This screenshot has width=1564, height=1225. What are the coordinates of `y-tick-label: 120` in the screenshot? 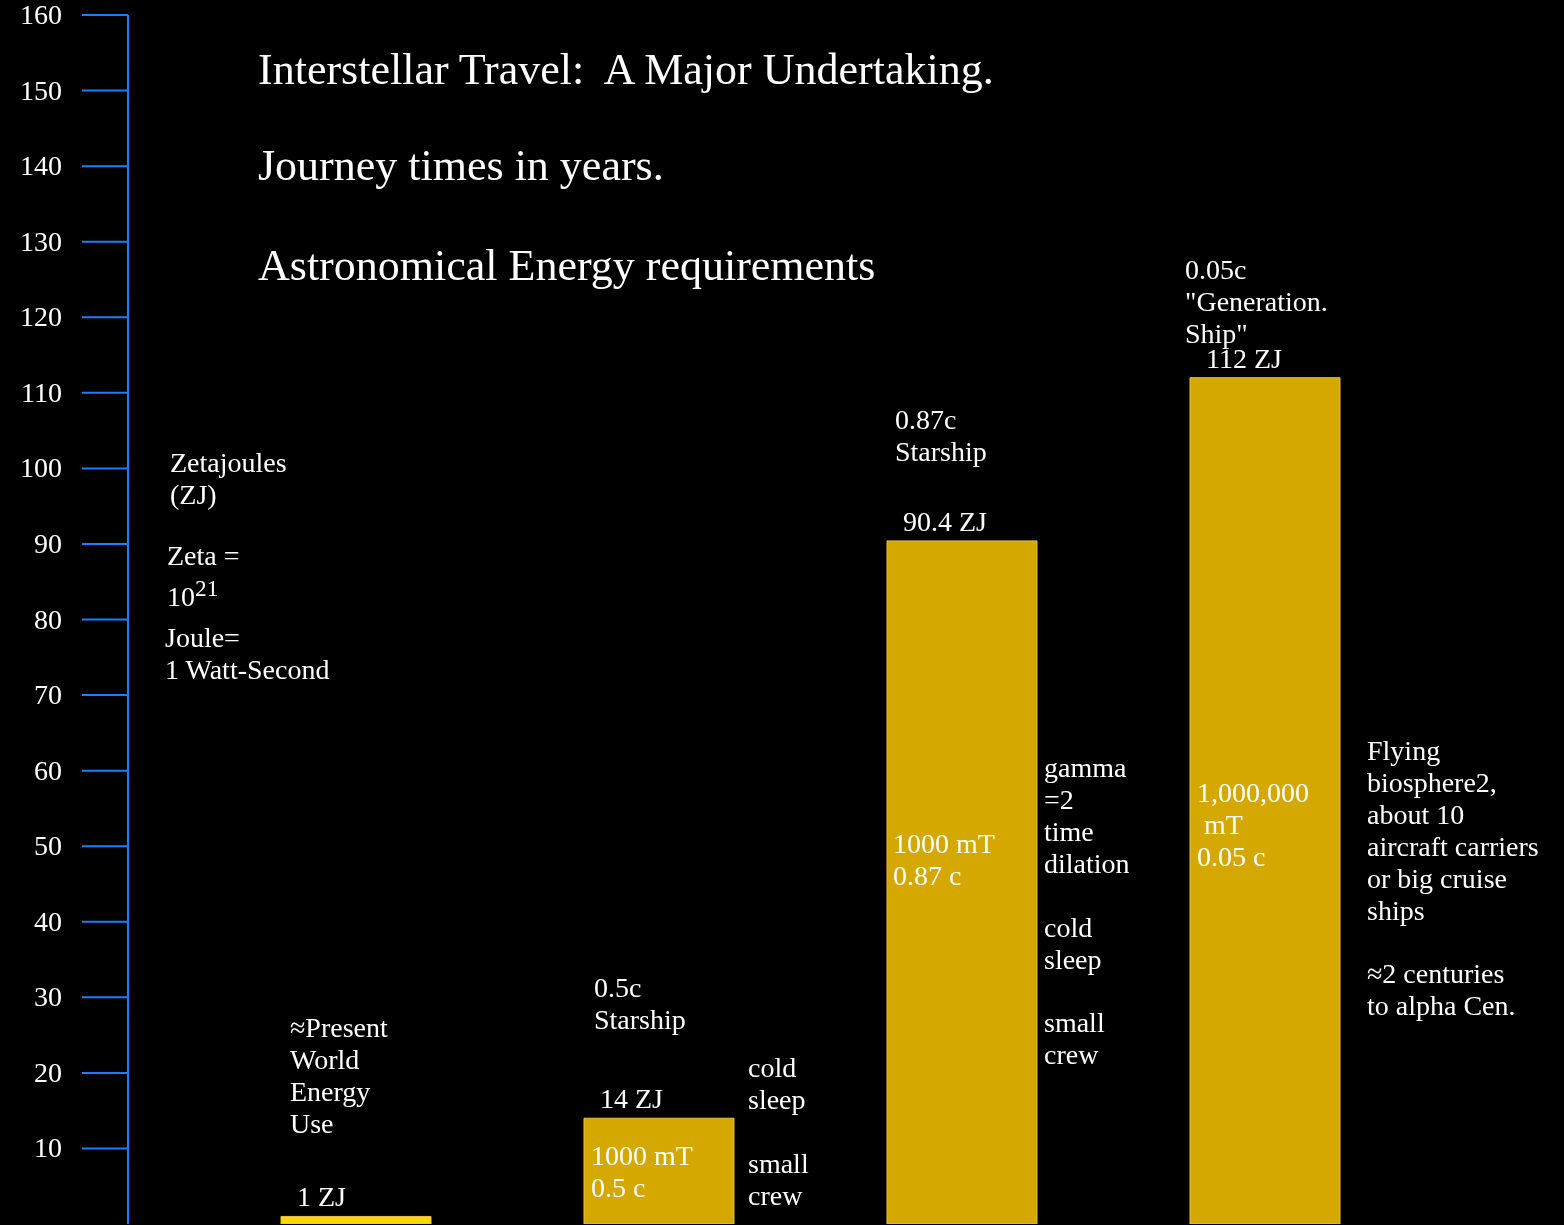 It's located at (41, 317).